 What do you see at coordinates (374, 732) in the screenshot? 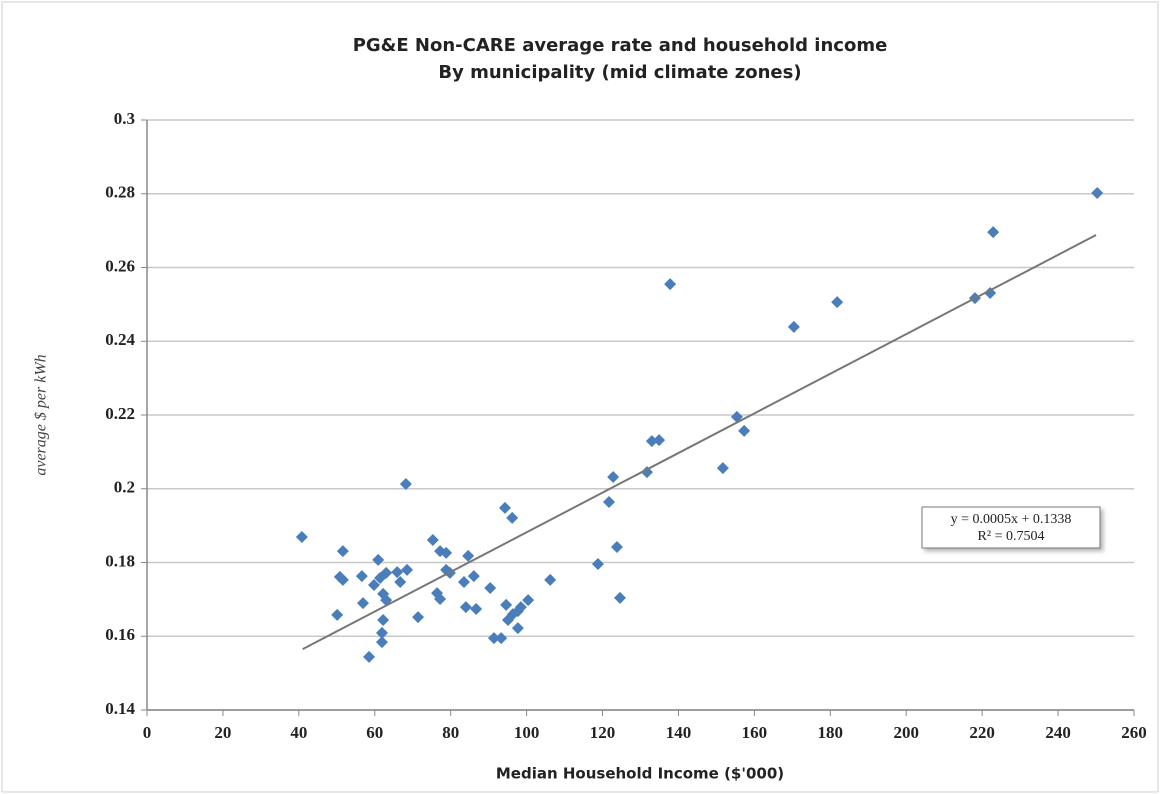
I see `x-tick-label: 60` at bounding box center [374, 732].